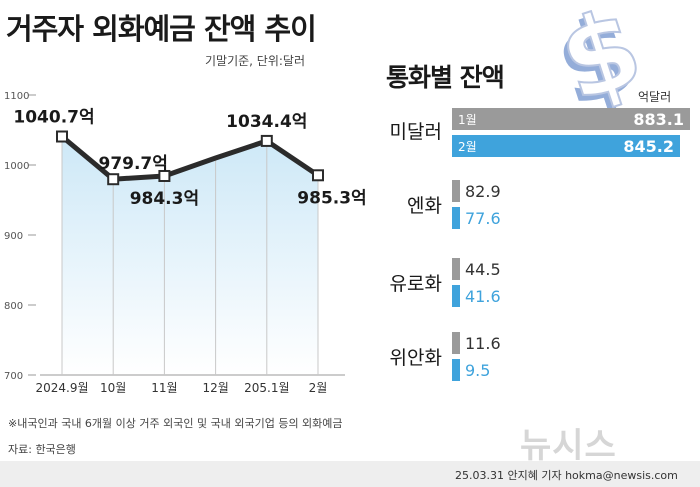 Image resolution: width=700 pixels, height=487 pixels. What do you see at coordinates (132, 164) in the screenshot?
I see `data-label: 979.7억` at bounding box center [132, 164].